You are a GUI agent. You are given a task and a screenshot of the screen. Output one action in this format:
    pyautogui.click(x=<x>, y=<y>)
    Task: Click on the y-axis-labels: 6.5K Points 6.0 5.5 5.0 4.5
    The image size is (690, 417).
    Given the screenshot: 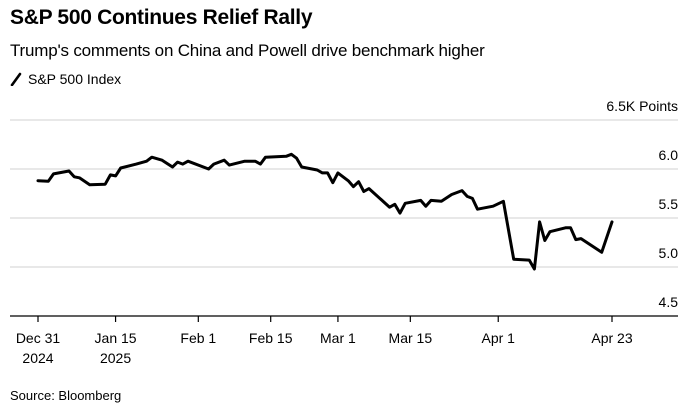 What is the action you would take?
    pyautogui.click(x=642, y=204)
    